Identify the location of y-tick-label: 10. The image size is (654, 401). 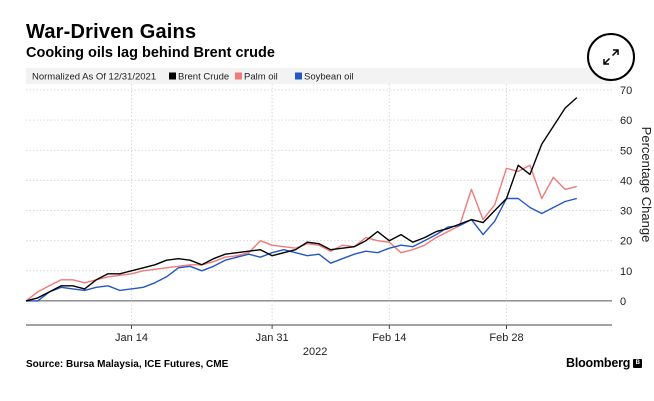
(626, 272).